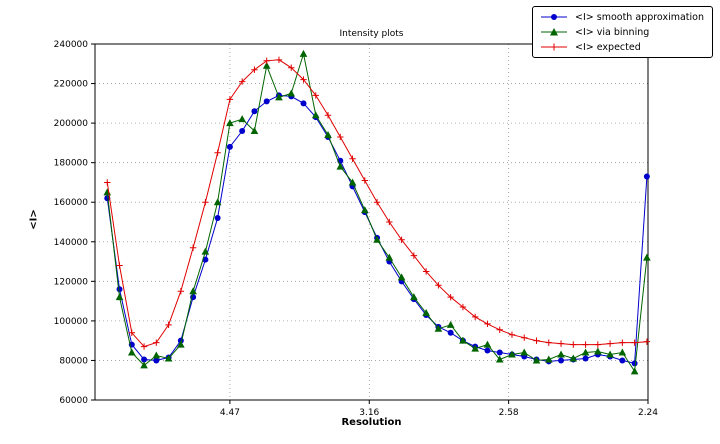 The width and height of the screenshot is (720, 444). Describe the element at coordinates (648, 413) in the screenshot. I see `x-tick-label: 2.24` at that location.